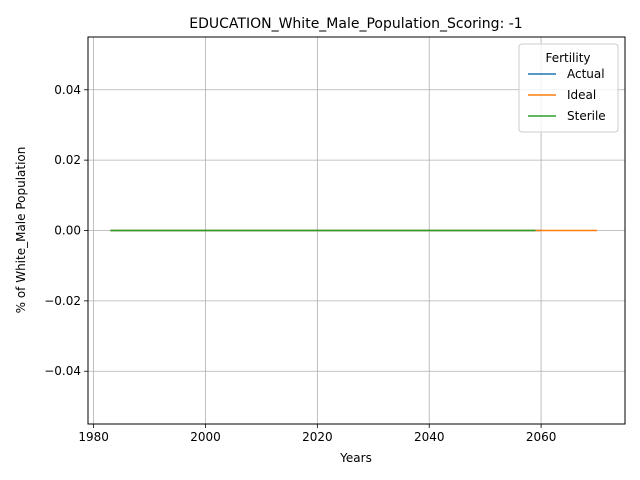 Image resolution: width=640 pixels, height=480 pixels. What do you see at coordinates (67, 160) in the screenshot?
I see `y-tick-label: 0.02` at bounding box center [67, 160].